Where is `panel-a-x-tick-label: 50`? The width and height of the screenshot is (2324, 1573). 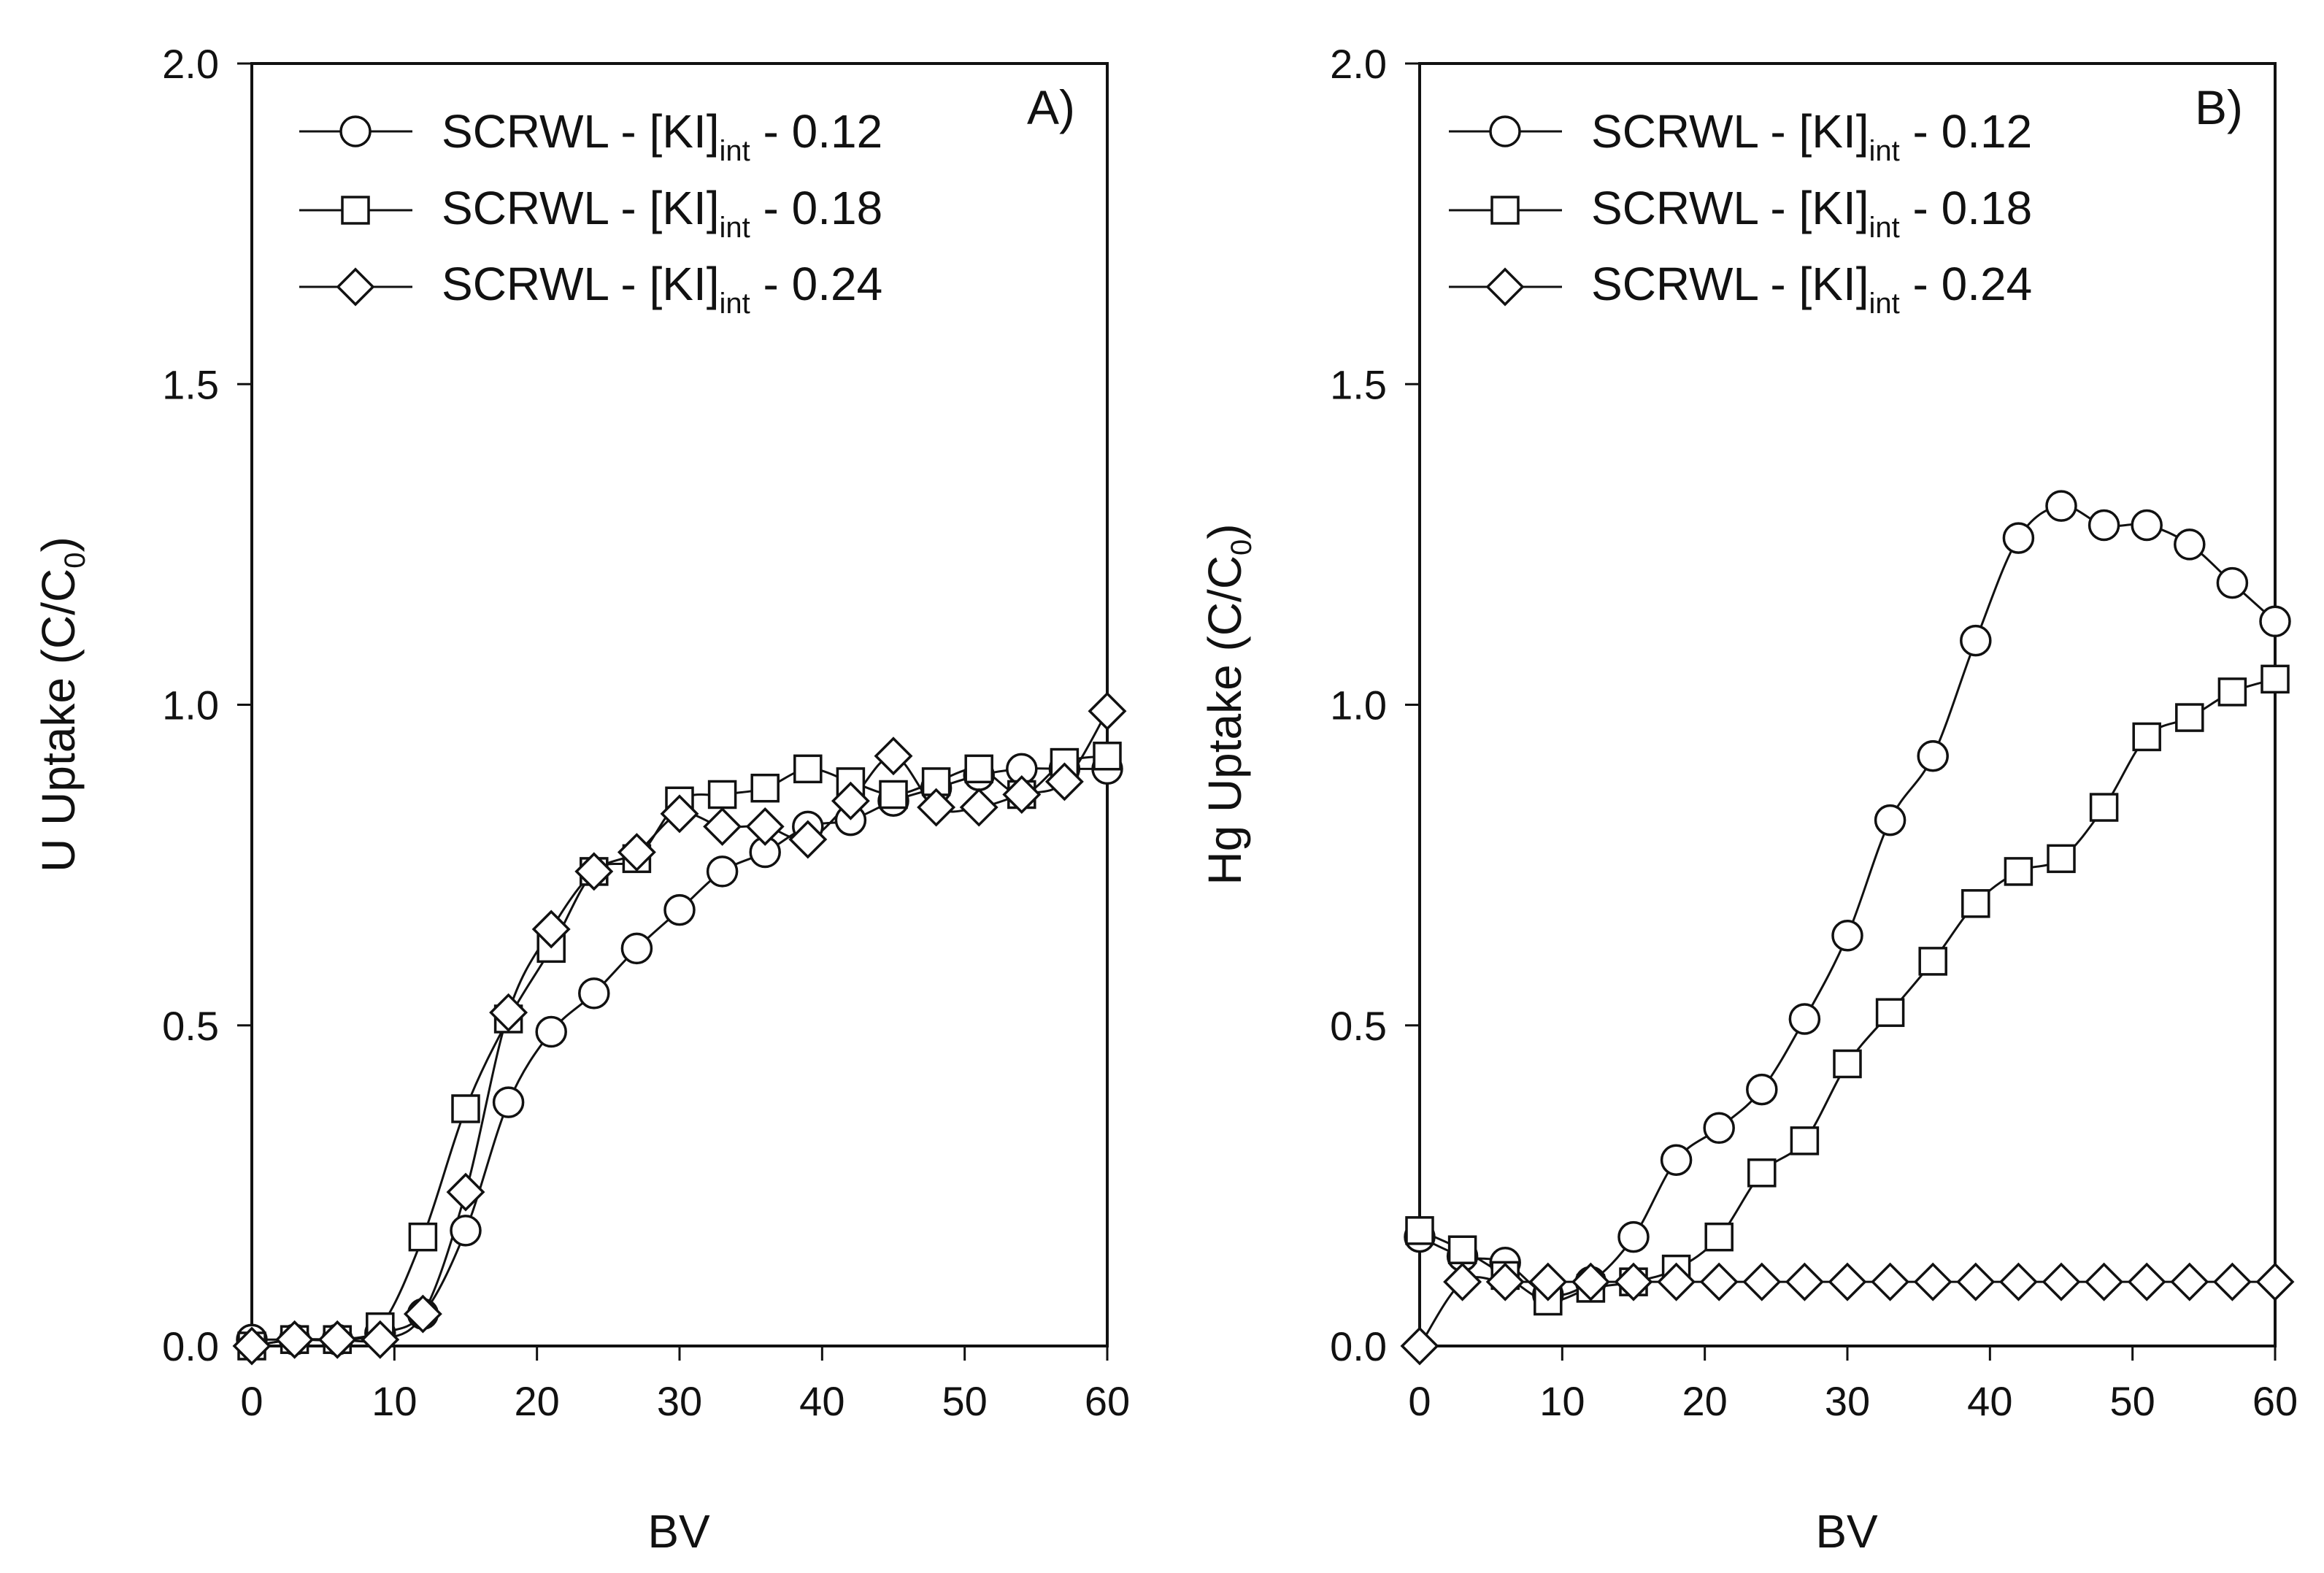 panel-a-x-tick-label: 50 is located at coordinates (965, 1401).